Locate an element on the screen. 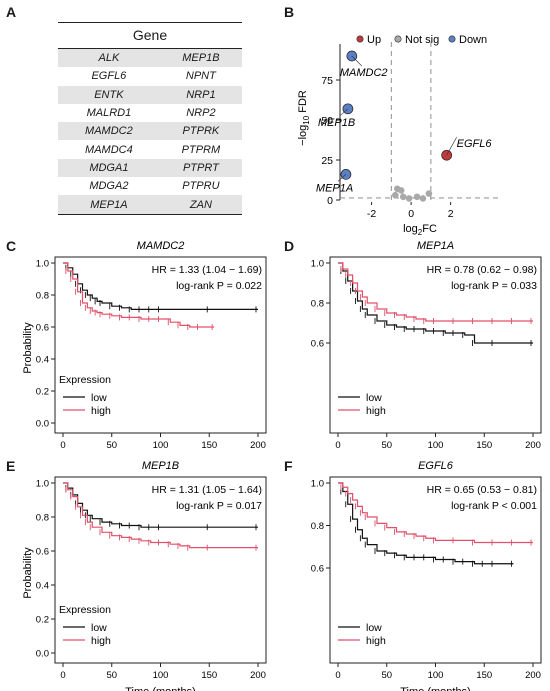 This screenshot has height=691, width=550. point-label: MAMDC2 is located at coordinates (364, 73).